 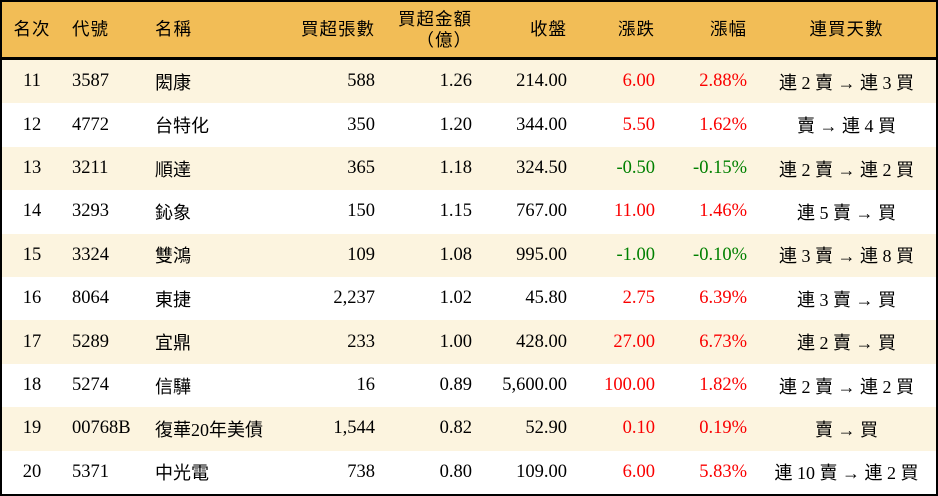 What do you see at coordinates (90, 298) in the screenshot?
I see `cell-code: 8064` at bounding box center [90, 298].